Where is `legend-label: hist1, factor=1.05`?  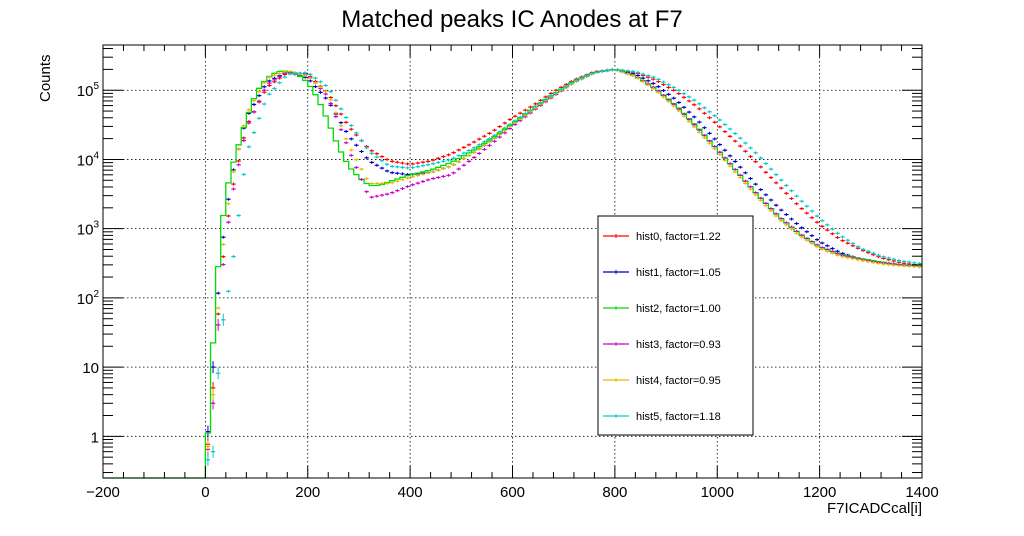 legend-label: hist1, factor=1.05 is located at coordinates (678, 273).